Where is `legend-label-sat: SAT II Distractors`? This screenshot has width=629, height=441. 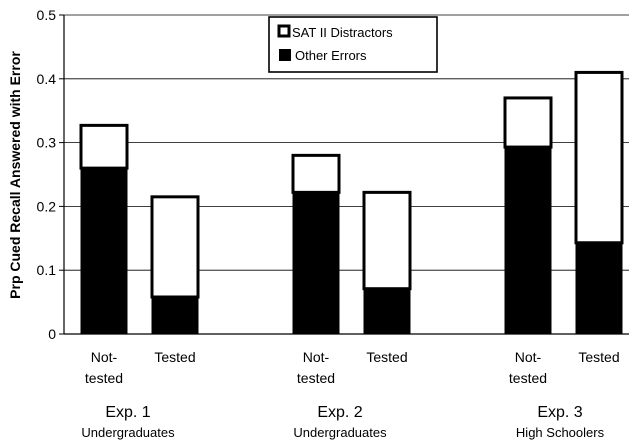
legend-label-sat: SAT II Distractors is located at coordinates (342, 32).